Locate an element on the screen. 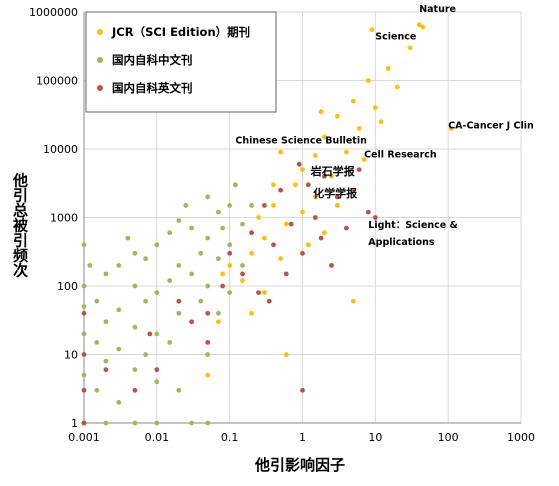 The height and width of the screenshot is (486, 559). x-tick-label: 0.01 is located at coordinates (157, 437).